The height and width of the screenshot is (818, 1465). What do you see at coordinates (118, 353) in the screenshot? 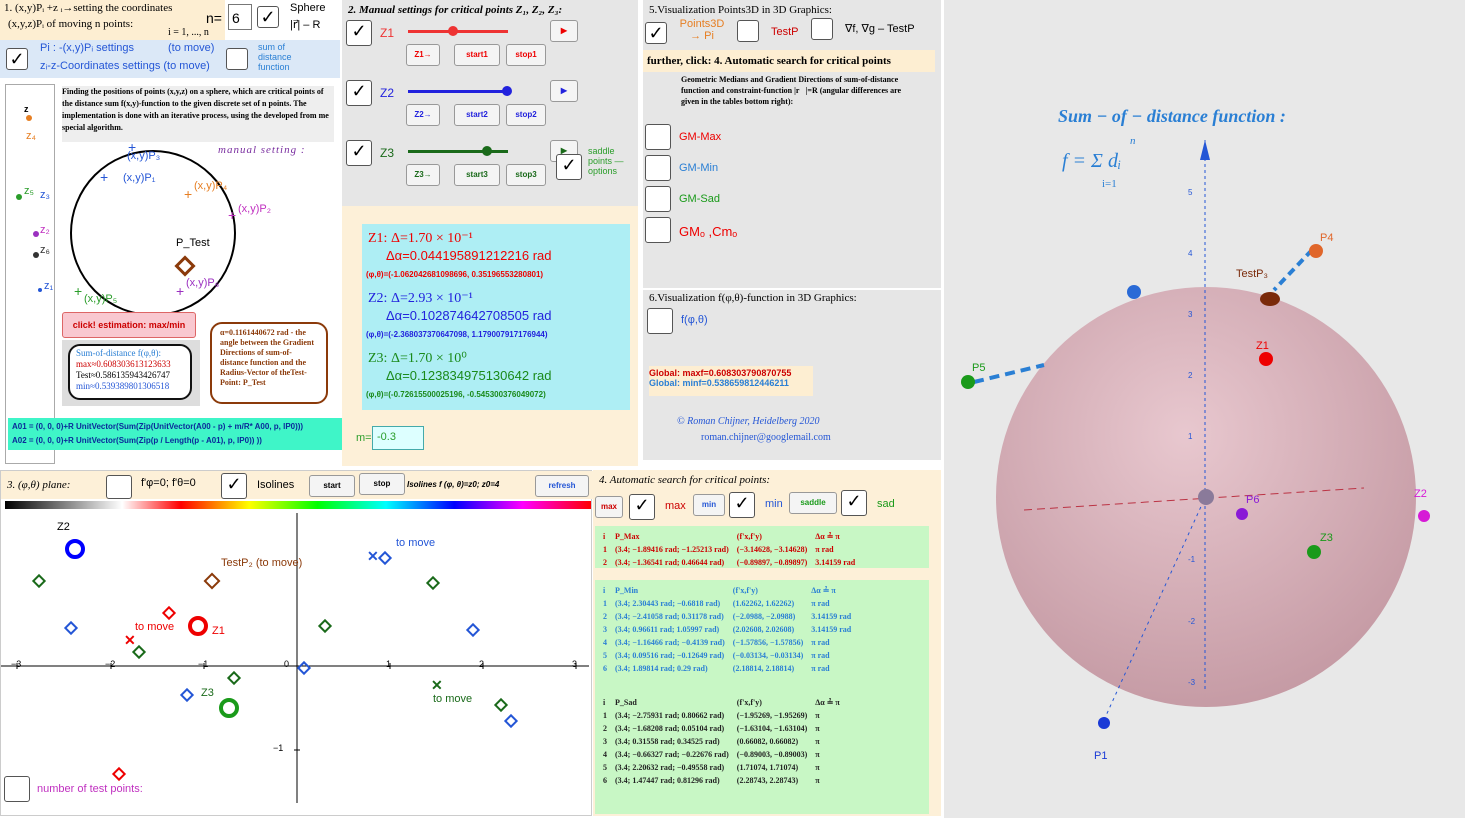
I see `sum-title: Sum-of-distance f(φ,θ):` at bounding box center [118, 353].